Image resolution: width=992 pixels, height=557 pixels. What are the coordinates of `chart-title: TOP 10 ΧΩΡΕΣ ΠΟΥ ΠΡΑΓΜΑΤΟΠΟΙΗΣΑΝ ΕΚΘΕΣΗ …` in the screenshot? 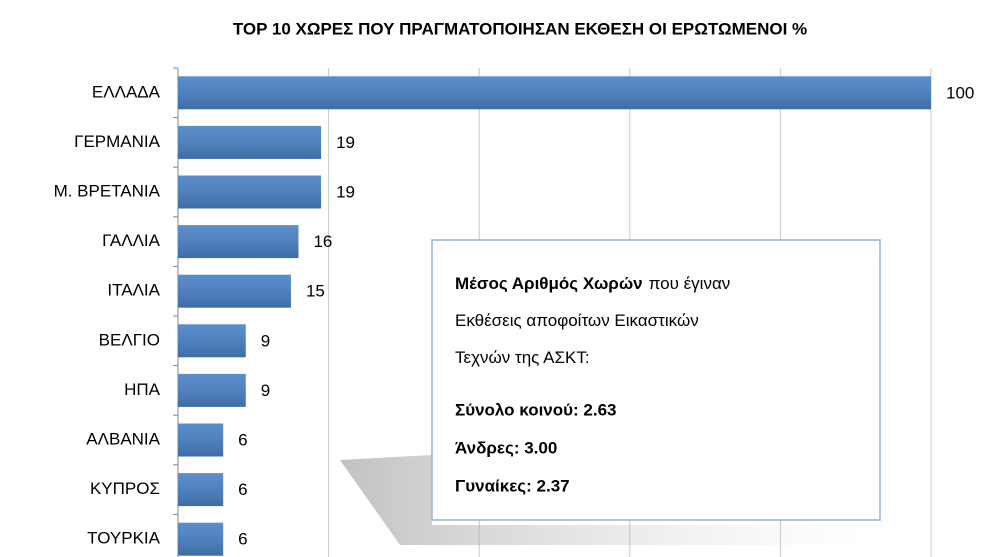 It's located at (520, 28).